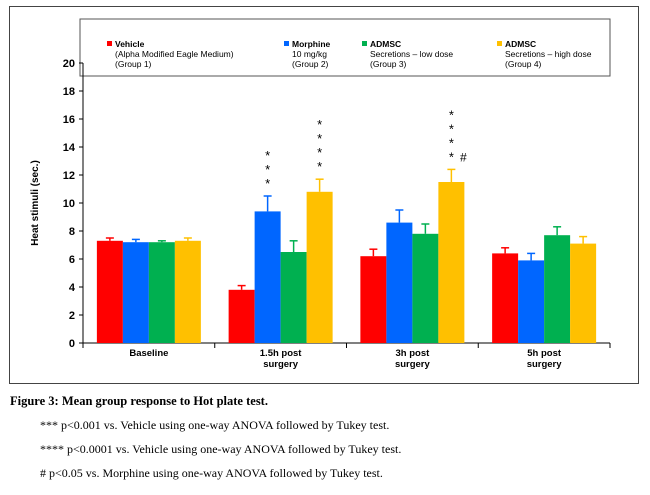  What do you see at coordinates (451, 128) in the screenshot?
I see `significance-star-3-2: *` at bounding box center [451, 128].